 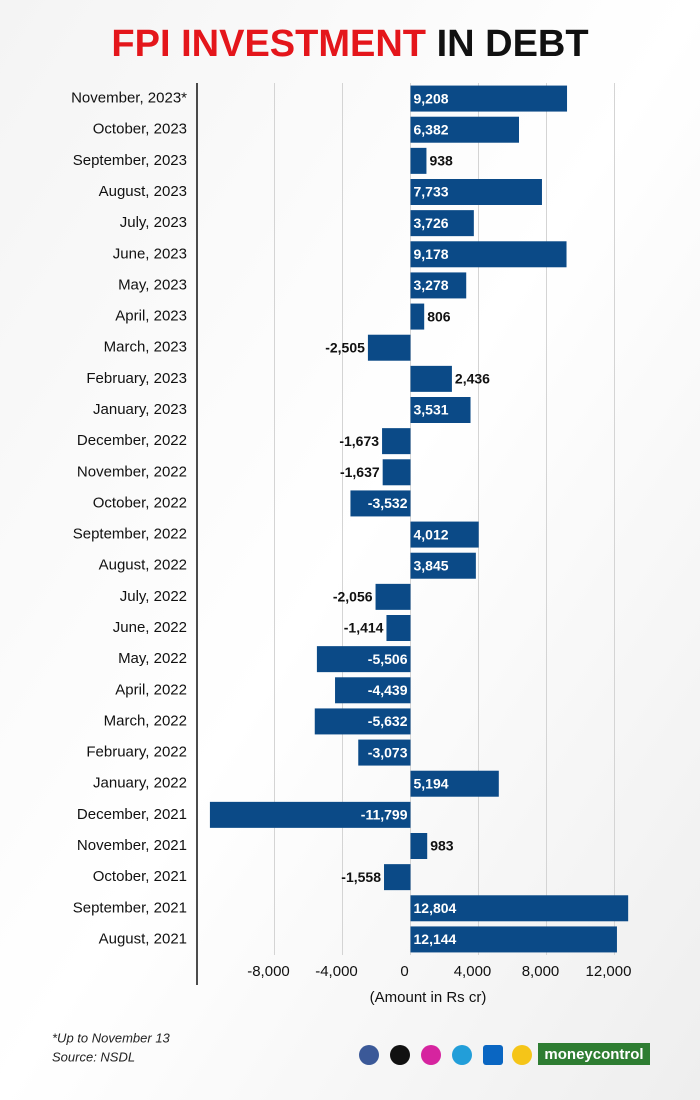 I want to click on telegram-icon, so click(x=462, y=1055).